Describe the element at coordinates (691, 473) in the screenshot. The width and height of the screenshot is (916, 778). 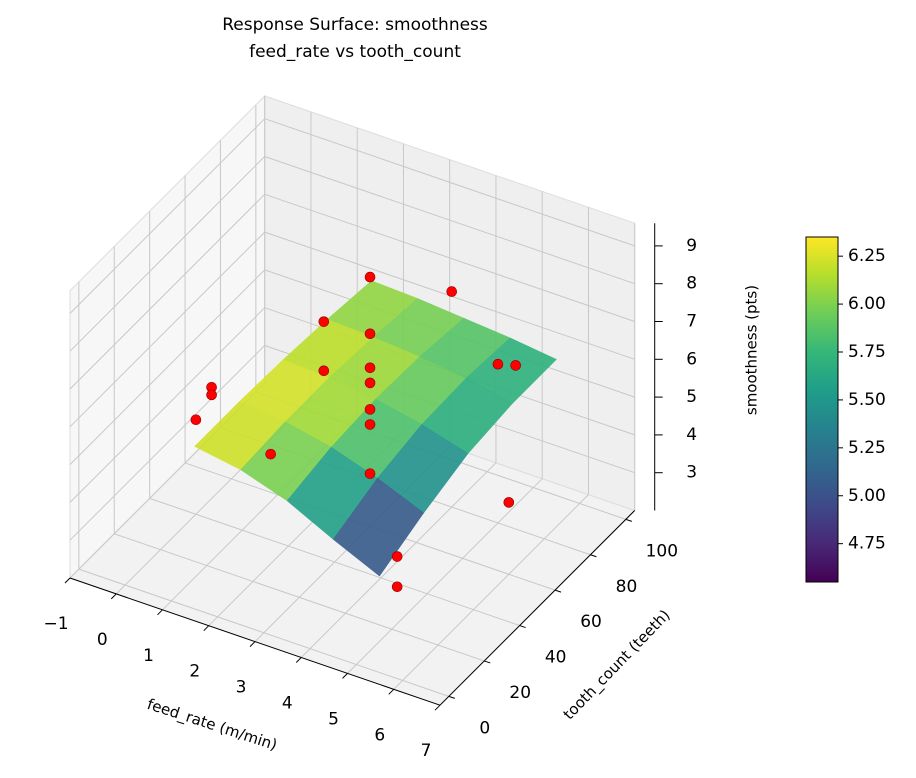
I see `z-tick-label: 3` at that location.